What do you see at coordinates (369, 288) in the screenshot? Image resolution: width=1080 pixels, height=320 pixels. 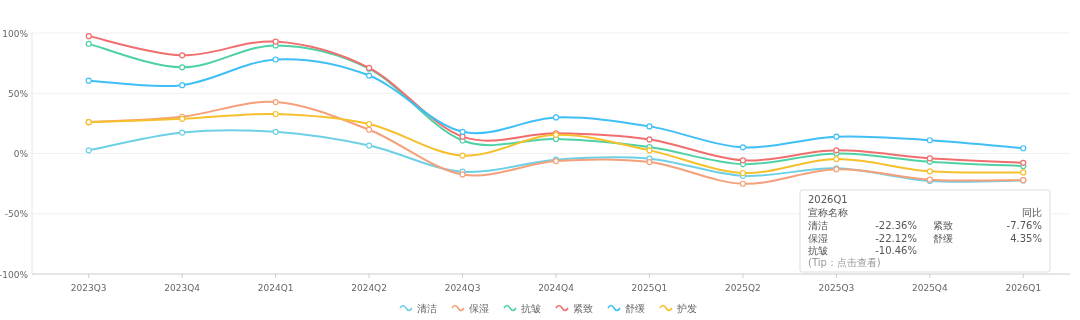 I see `x-tick-label: 2024Q2` at bounding box center [369, 288].